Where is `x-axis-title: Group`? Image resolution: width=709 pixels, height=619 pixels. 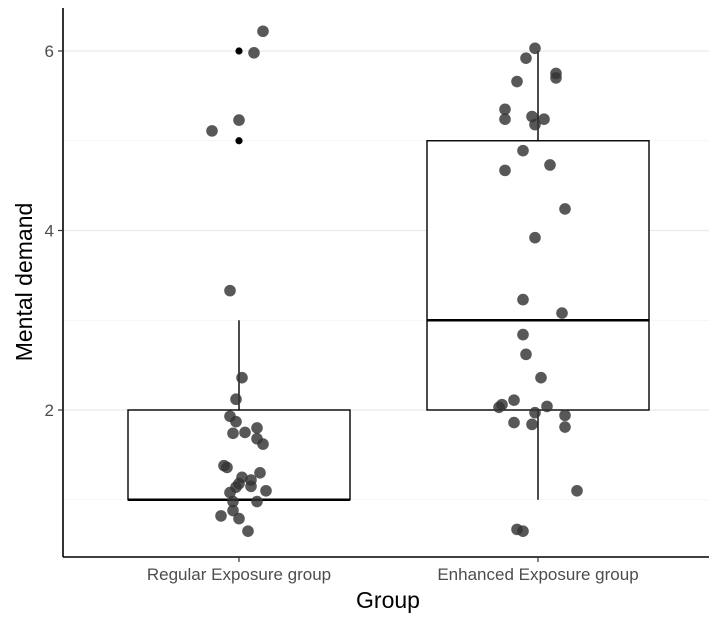 x-axis-title: Group is located at coordinates (388, 600).